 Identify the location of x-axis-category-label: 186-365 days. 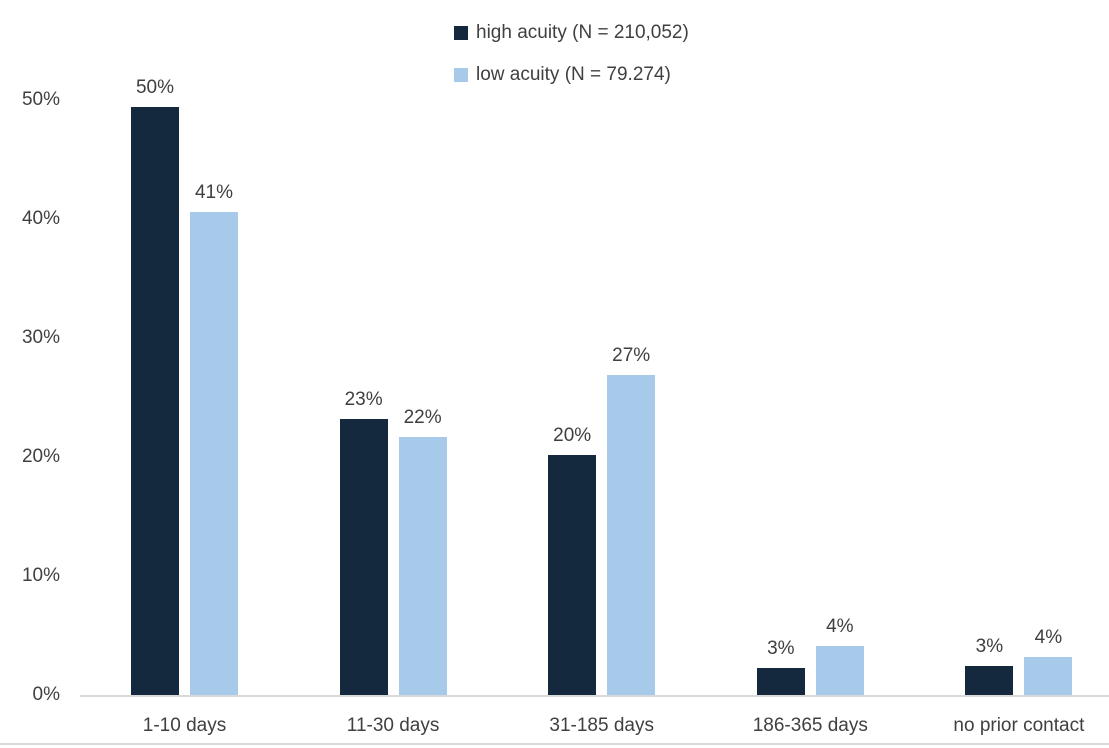
(810, 725).